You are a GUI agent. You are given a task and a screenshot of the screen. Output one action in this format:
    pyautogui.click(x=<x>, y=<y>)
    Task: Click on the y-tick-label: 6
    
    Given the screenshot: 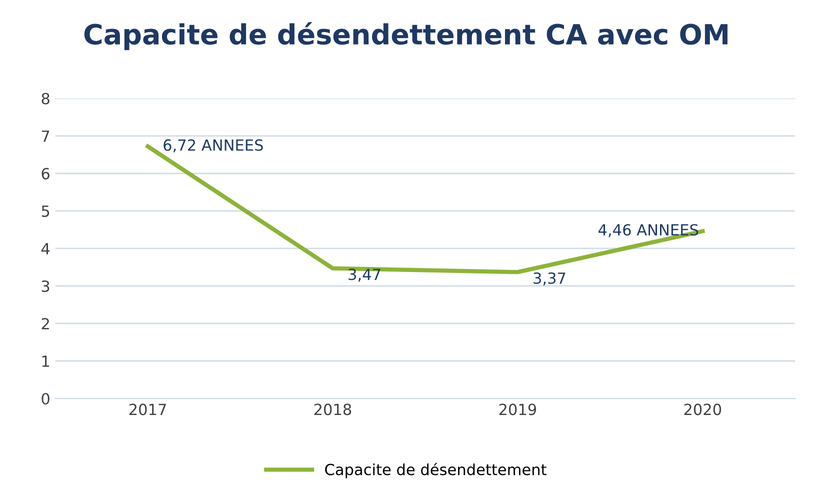 What is the action you would take?
    pyautogui.click(x=46, y=174)
    